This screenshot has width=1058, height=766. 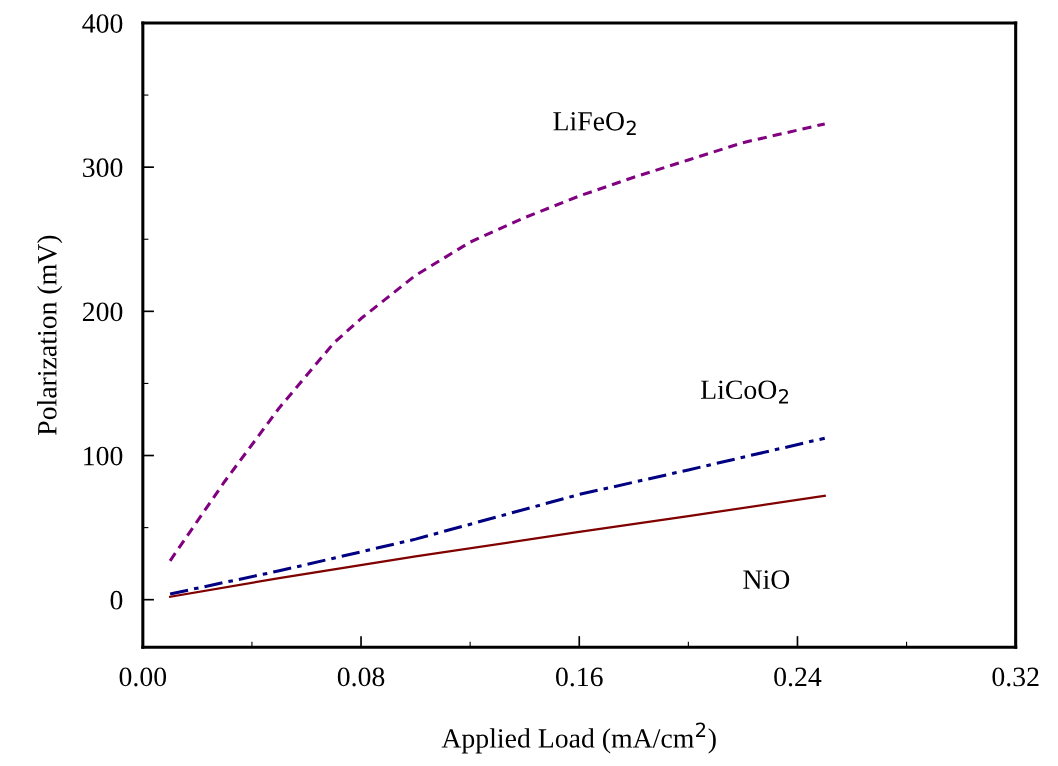 I want to click on x-axis-title: Applied Load (mA/cm$^{2}$), so click(x=578, y=738).